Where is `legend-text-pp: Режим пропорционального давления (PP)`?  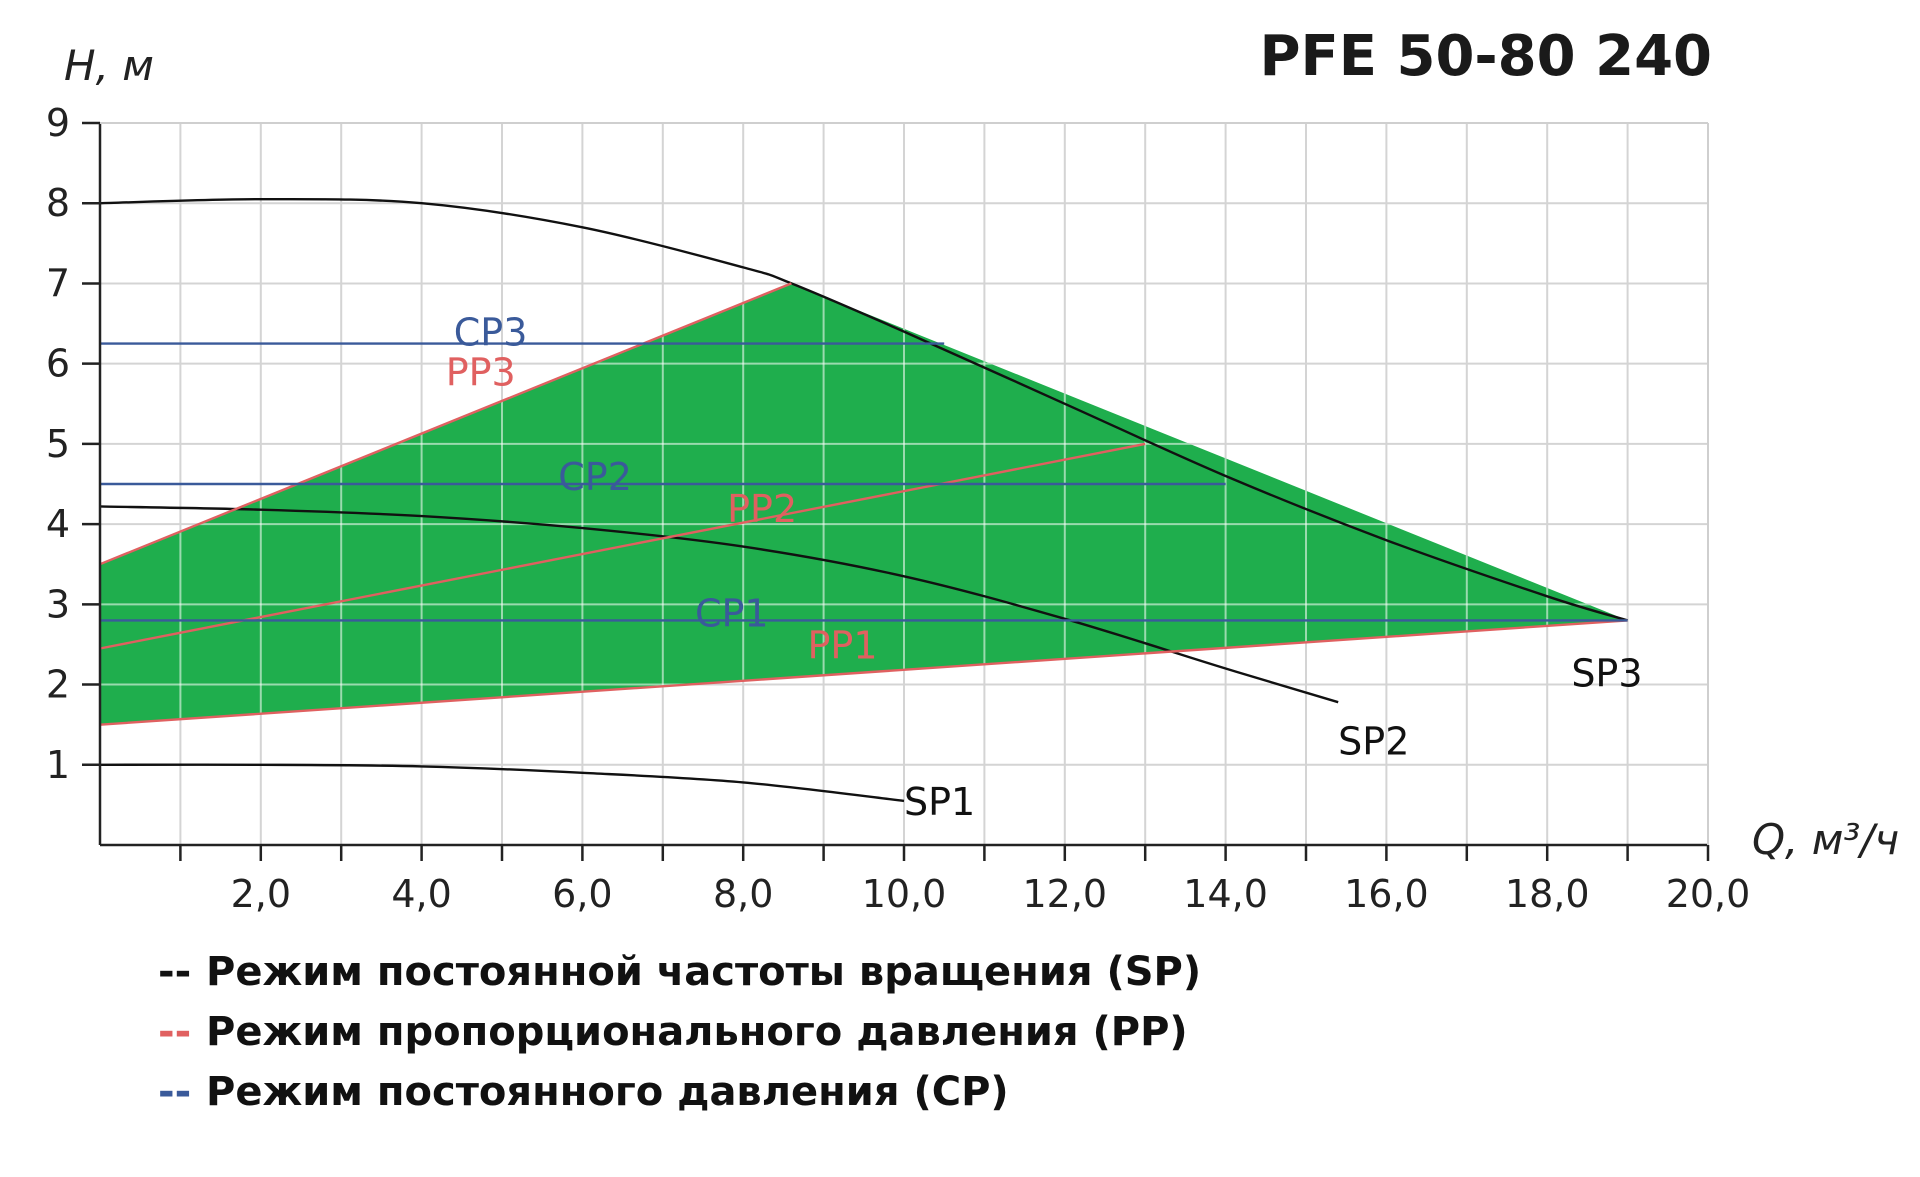 legend-text-pp: Режим пропорционального давления (PP) is located at coordinates (697, 1032).